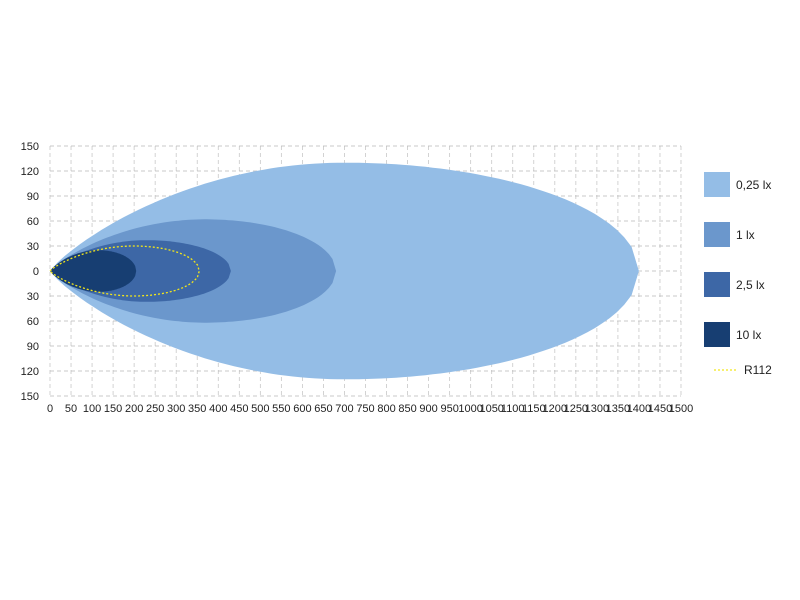  Describe the element at coordinates (93, 271) in the screenshot. I see `contour-10-lx` at that location.